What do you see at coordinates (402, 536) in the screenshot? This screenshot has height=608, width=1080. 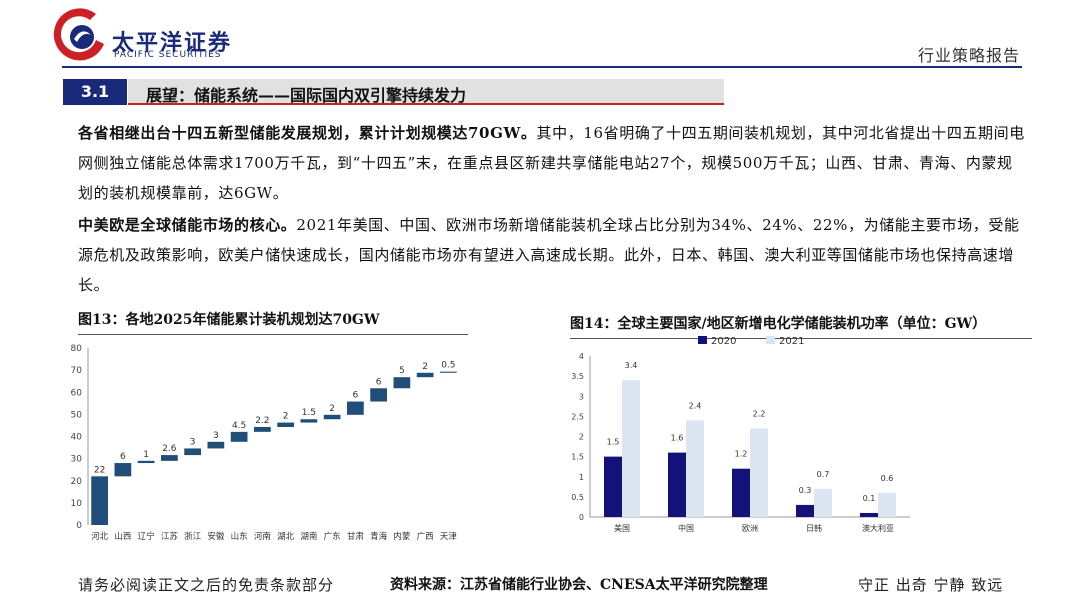 I see `x-tick-label: 内蒙` at bounding box center [402, 536].